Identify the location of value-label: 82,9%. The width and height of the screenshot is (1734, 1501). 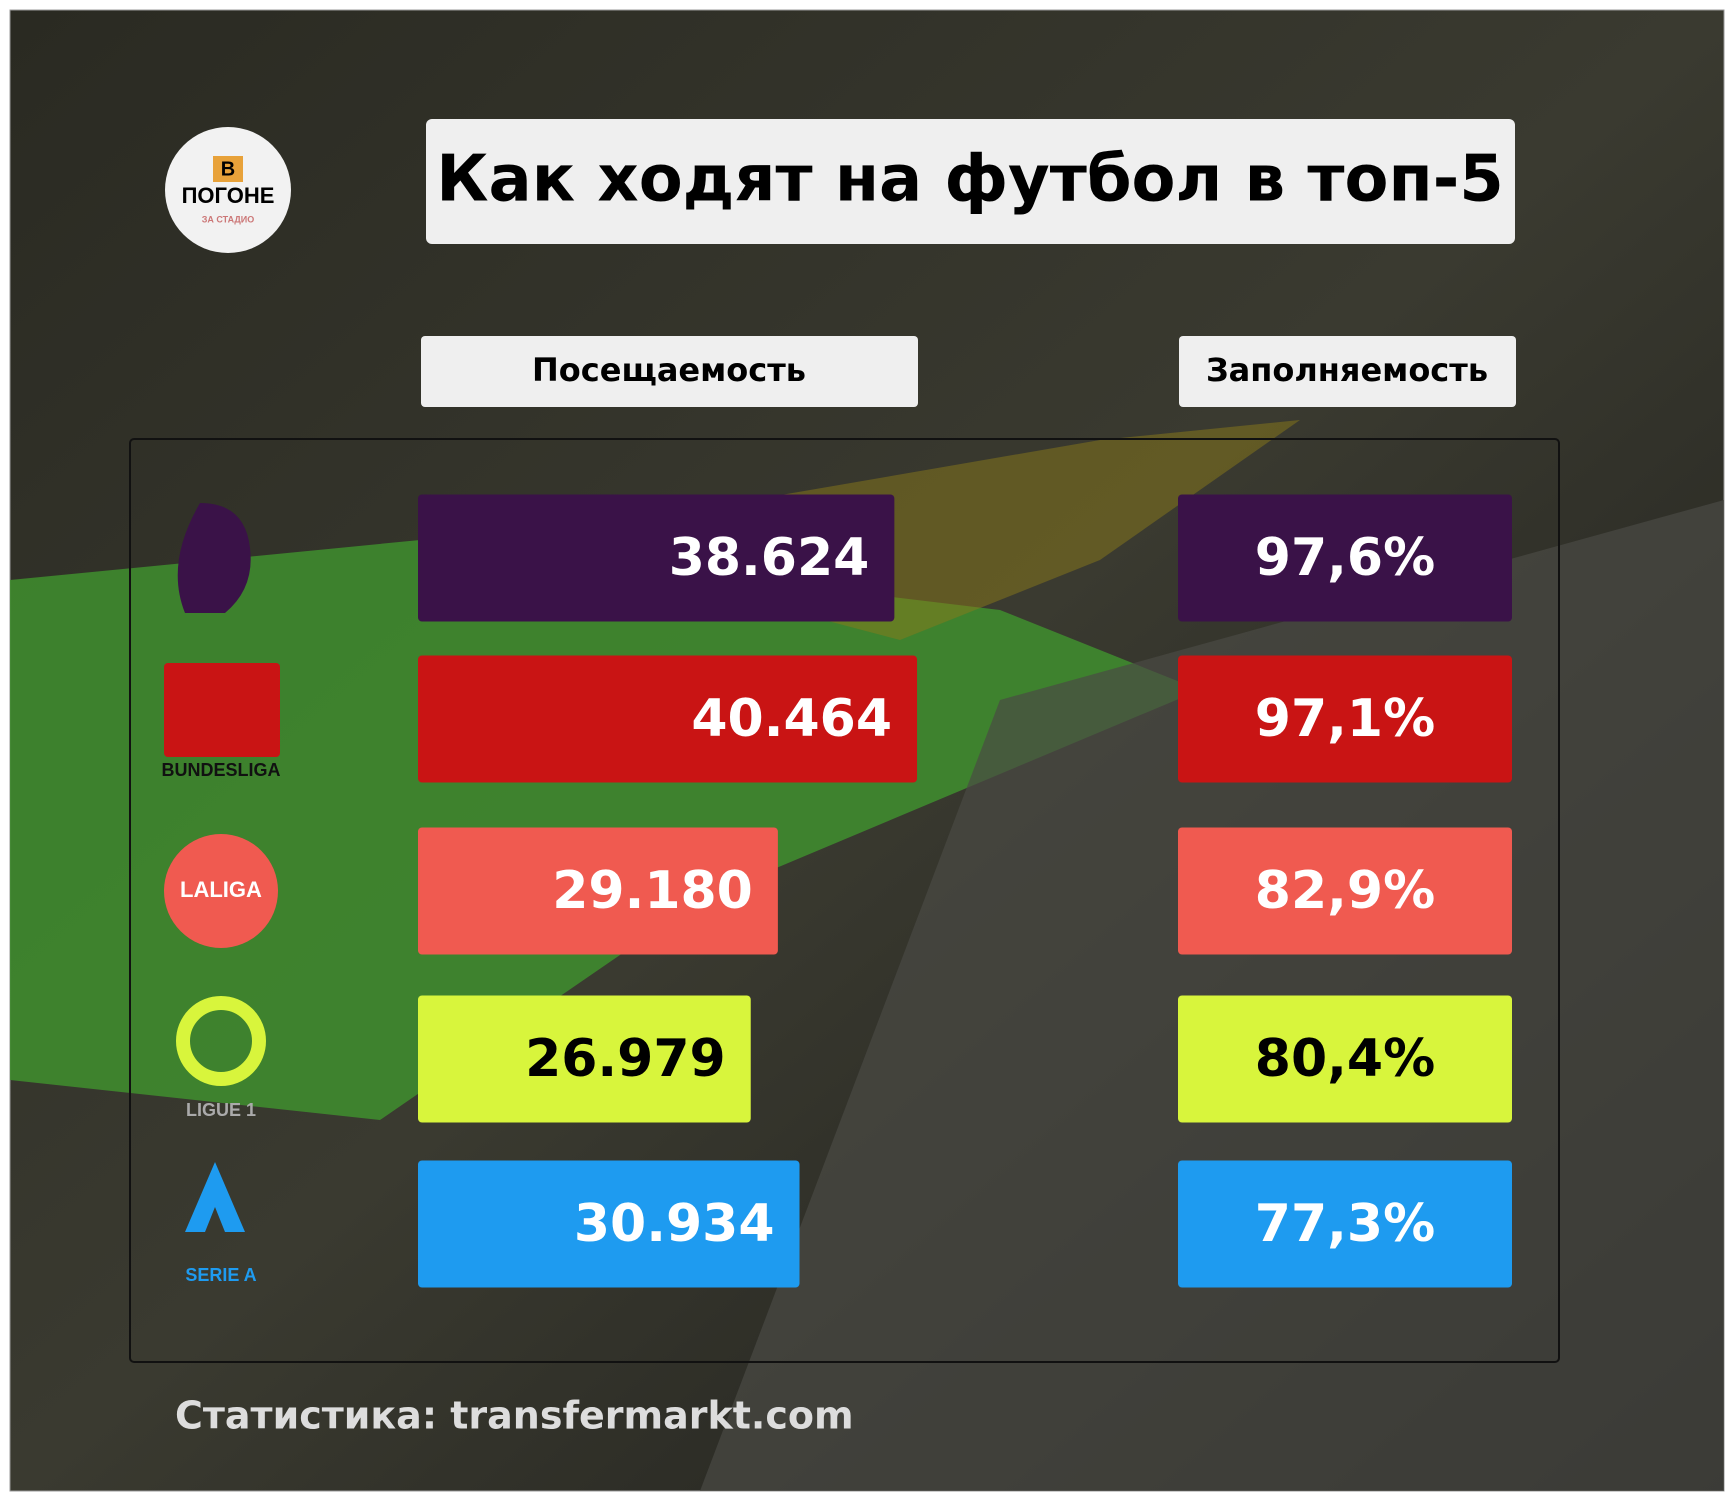
(1345, 891).